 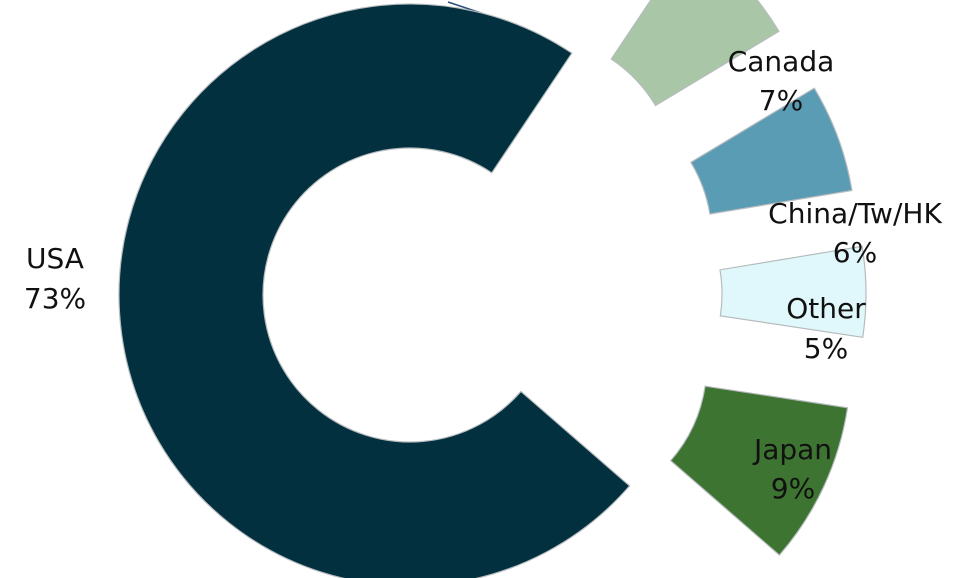 What do you see at coordinates (855, 213) in the screenshot?
I see `slice-label-china-tw-hk: China/Tw/HK` at bounding box center [855, 213].